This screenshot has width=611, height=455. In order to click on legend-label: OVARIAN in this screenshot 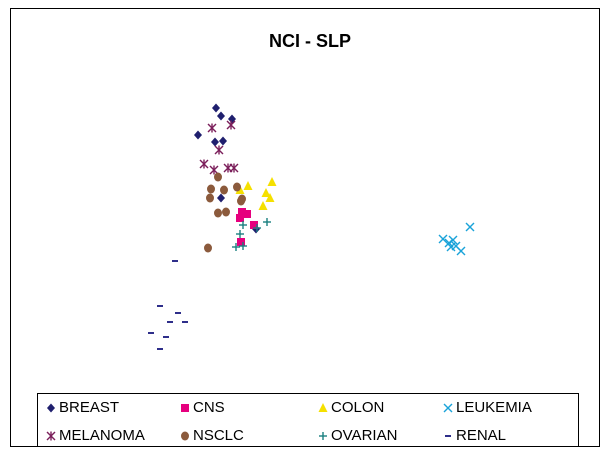, I will do `click(364, 435)`.